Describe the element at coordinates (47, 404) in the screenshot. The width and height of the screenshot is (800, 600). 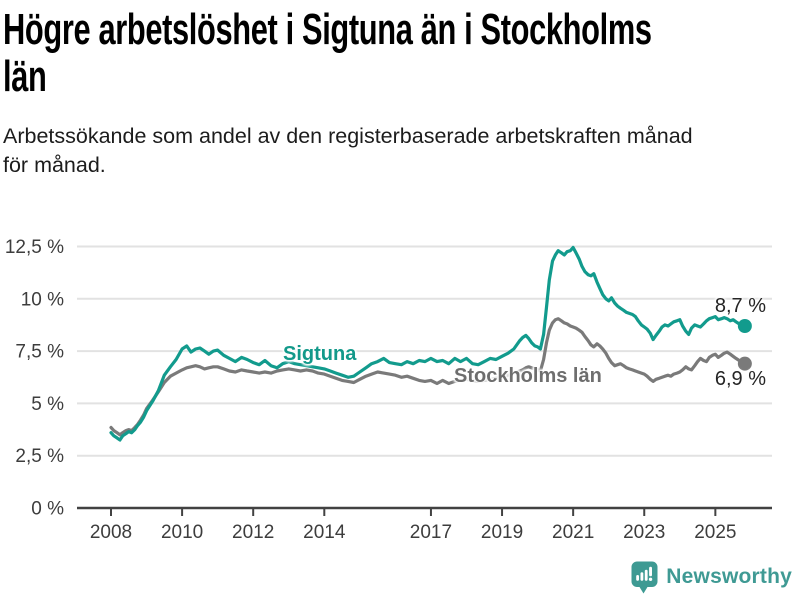
I see `y-tick-label: 5 %` at that location.